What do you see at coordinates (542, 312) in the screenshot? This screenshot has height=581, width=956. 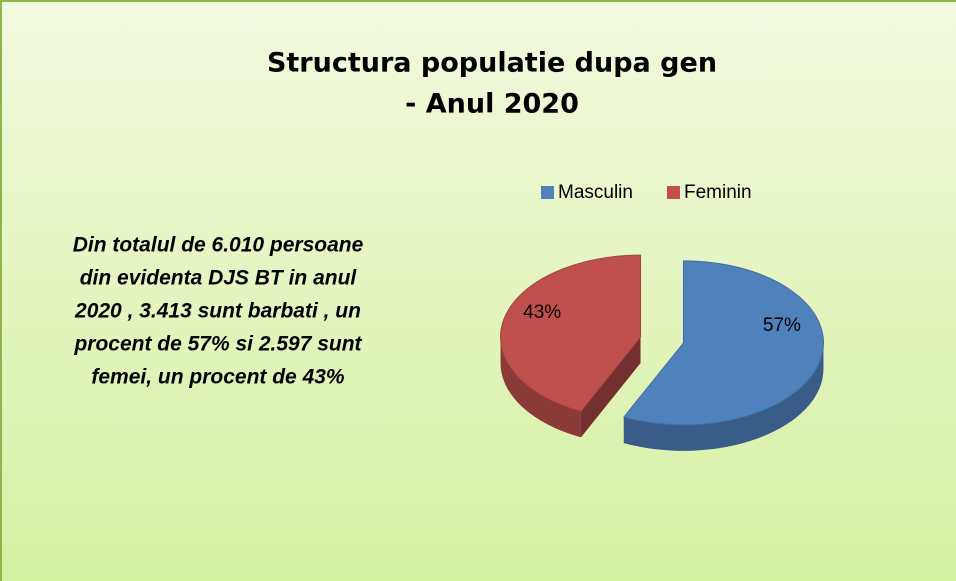 I see `data-label: 43%` at bounding box center [542, 312].